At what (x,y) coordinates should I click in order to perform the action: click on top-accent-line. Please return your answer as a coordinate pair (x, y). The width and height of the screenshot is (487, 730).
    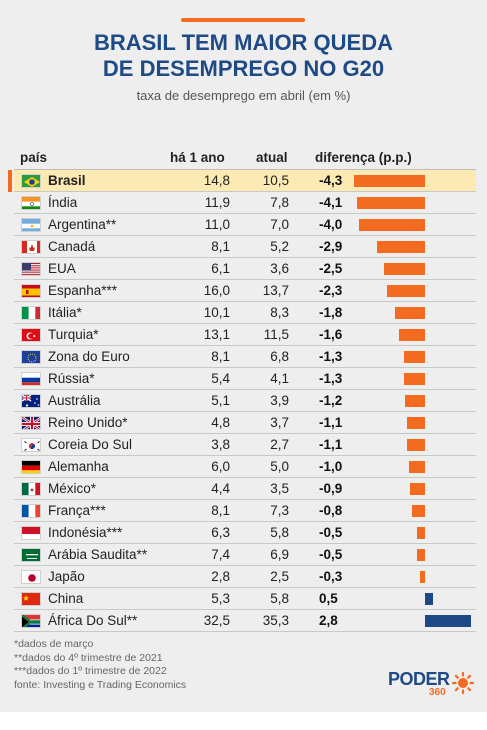
    Looking at the image, I should click on (243, 20).